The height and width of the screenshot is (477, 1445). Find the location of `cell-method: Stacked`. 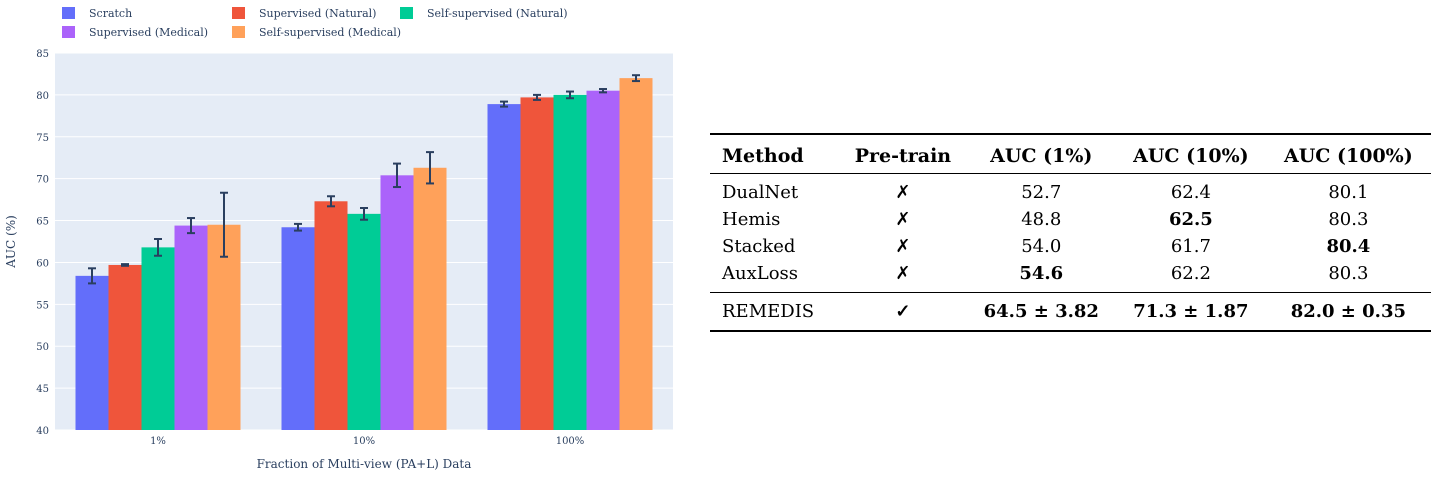

cell-method: Stacked is located at coordinates (759, 246).